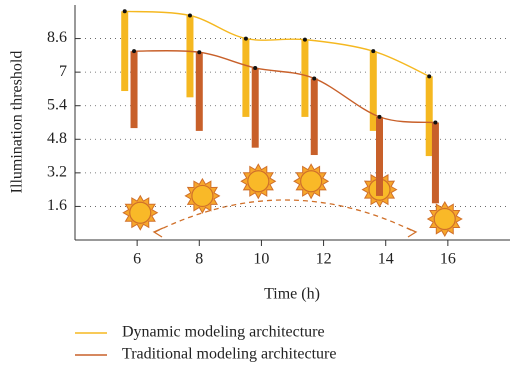  Describe the element at coordinates (57, 172) in the screenshot. I see `y-tick-label: 3.2` at that location.